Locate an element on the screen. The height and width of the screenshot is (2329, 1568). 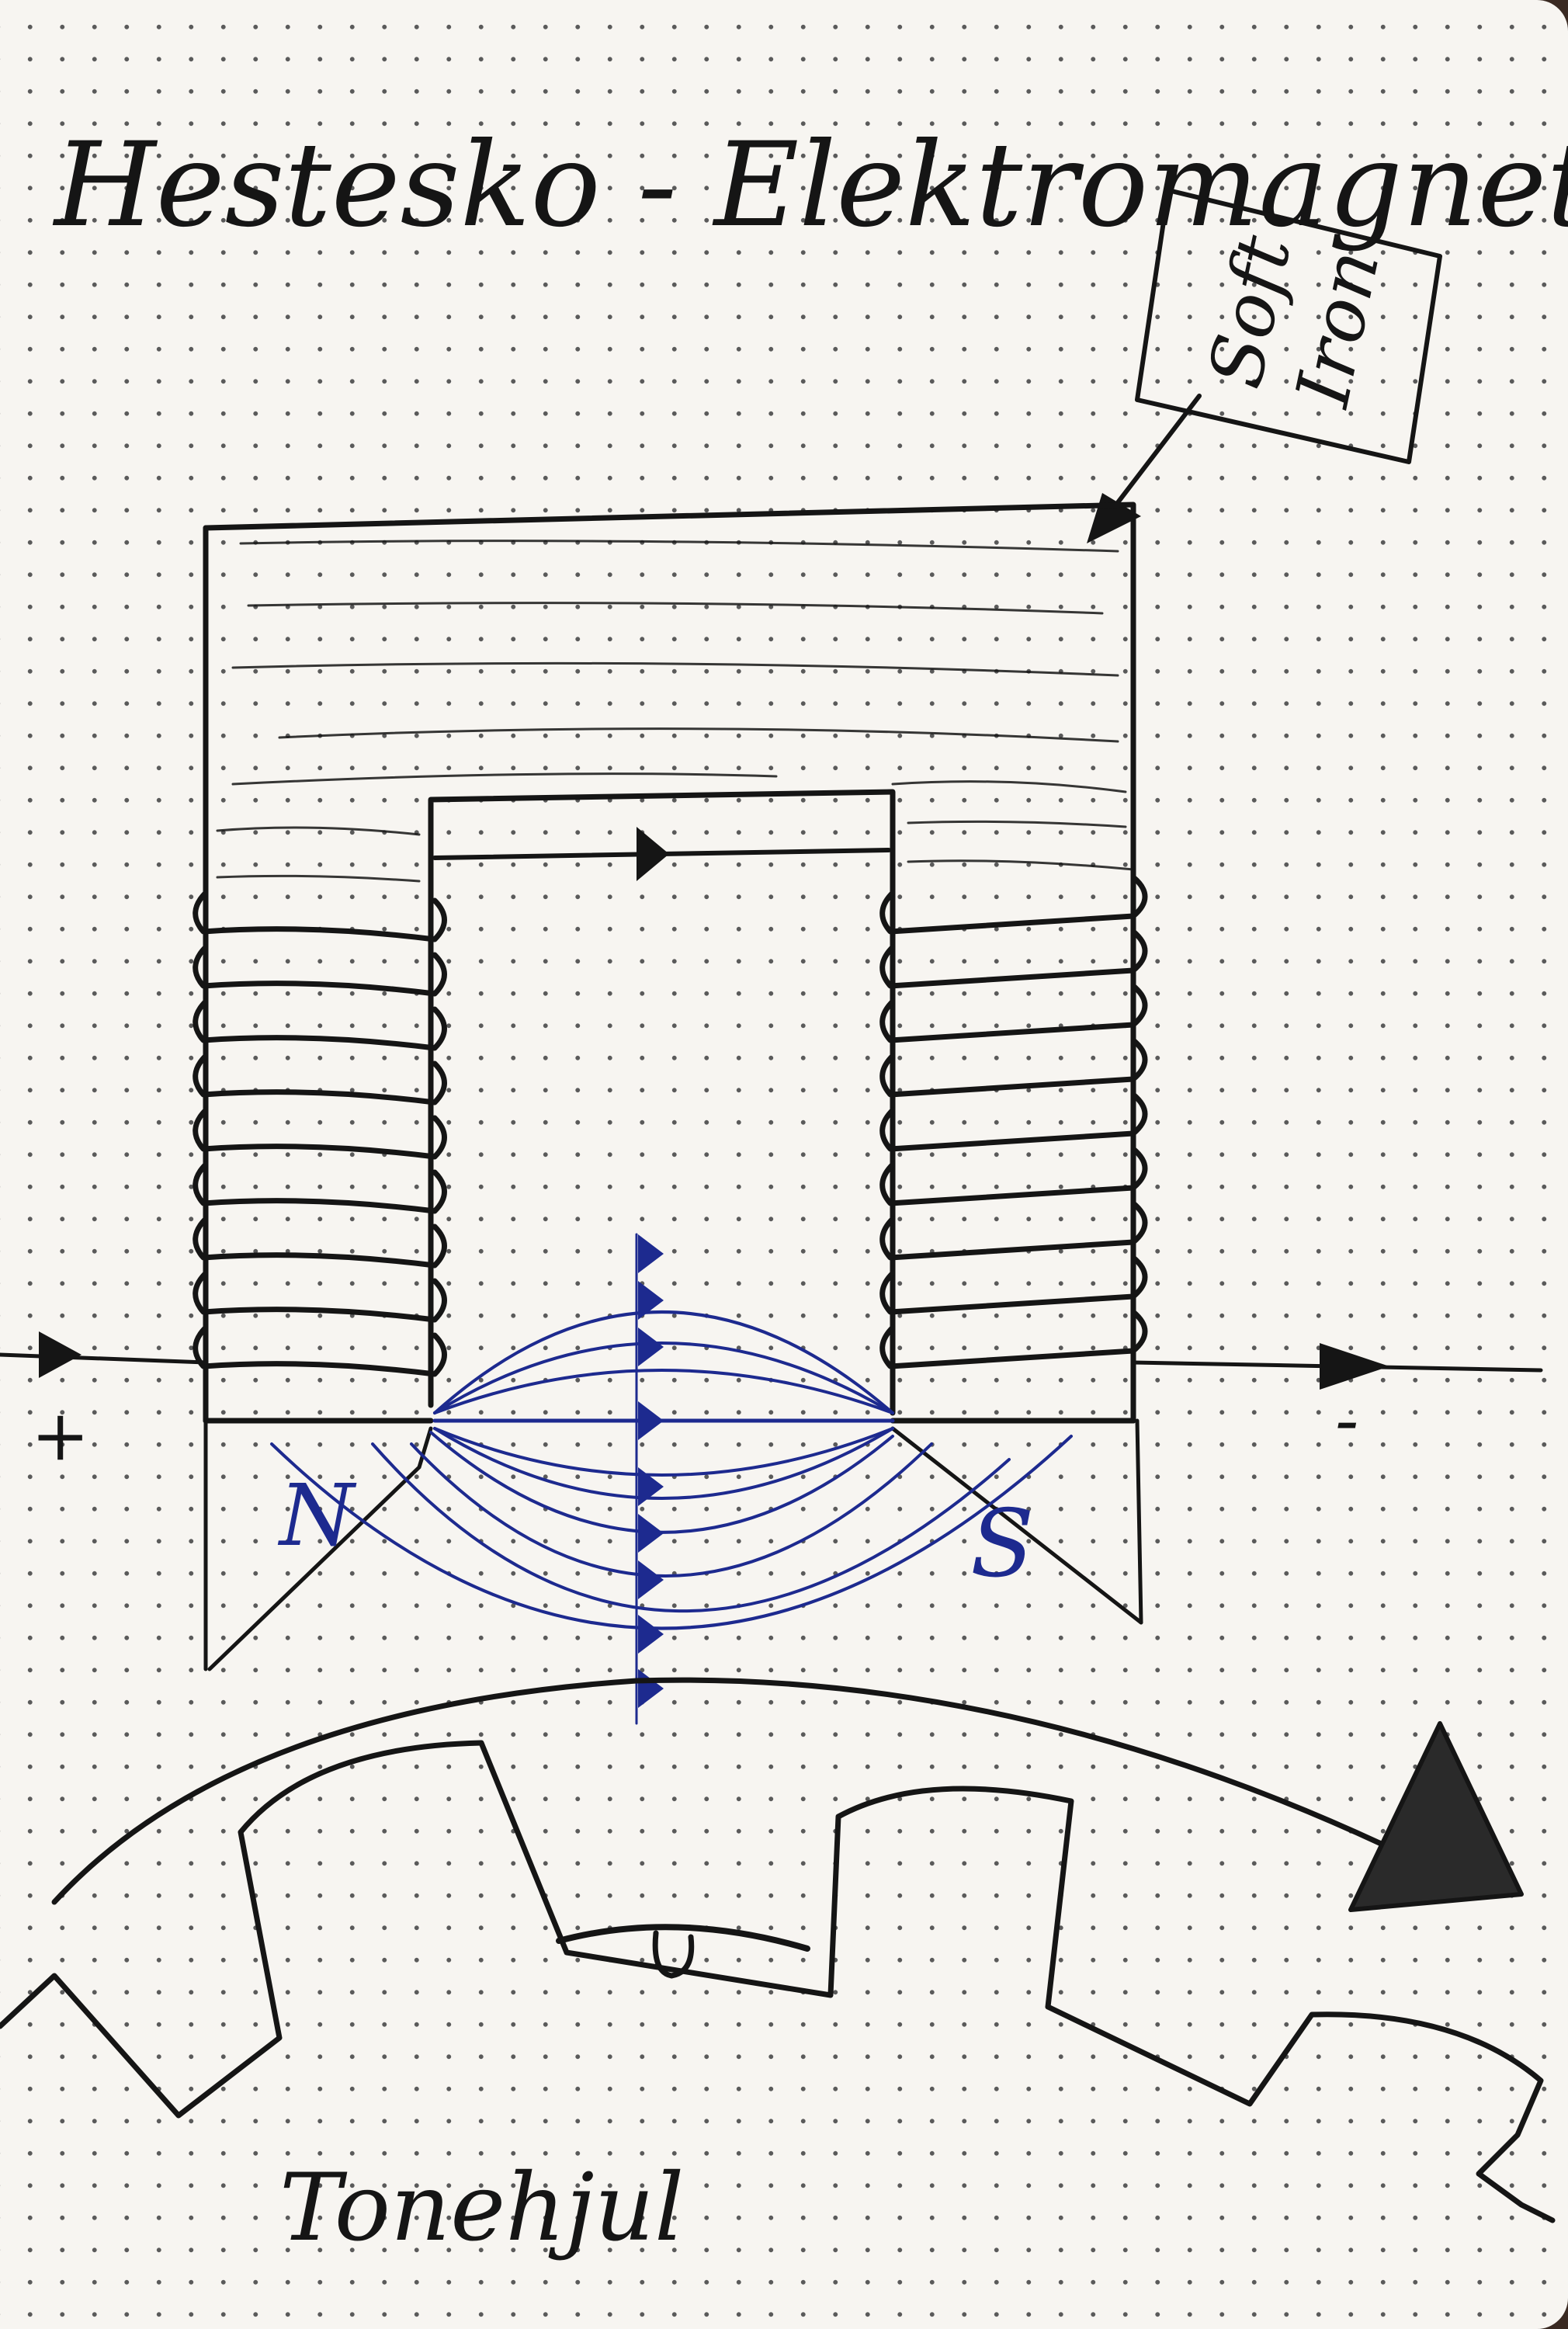
core-hatching is located at coordinates (675, 711).